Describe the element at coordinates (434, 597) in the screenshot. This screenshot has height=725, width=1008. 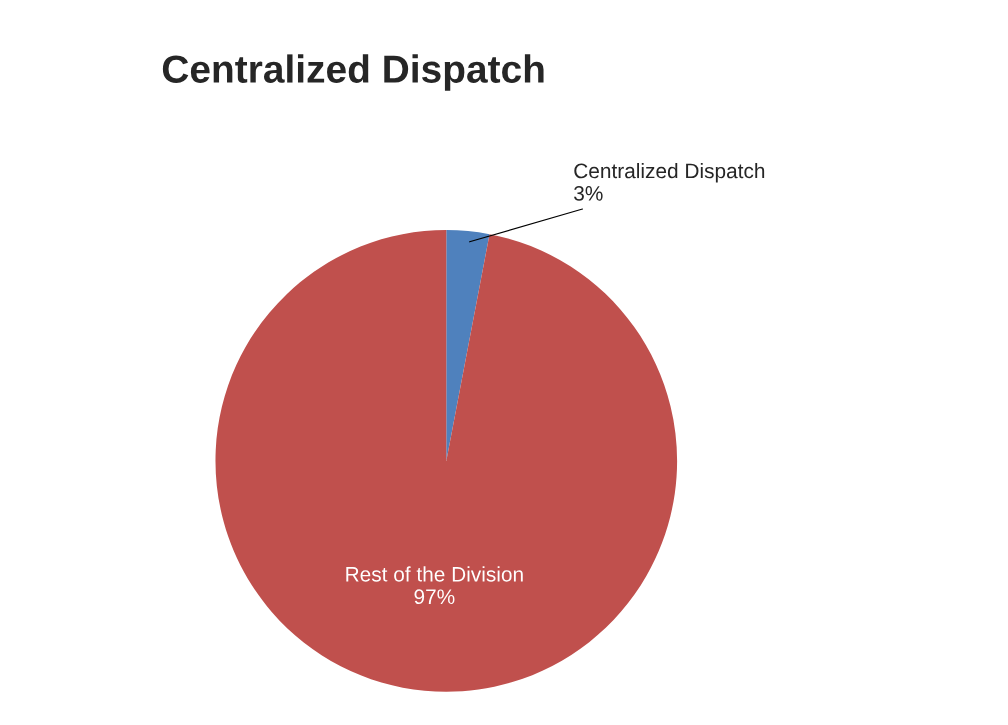
I see `data-label: 97%` at that location.